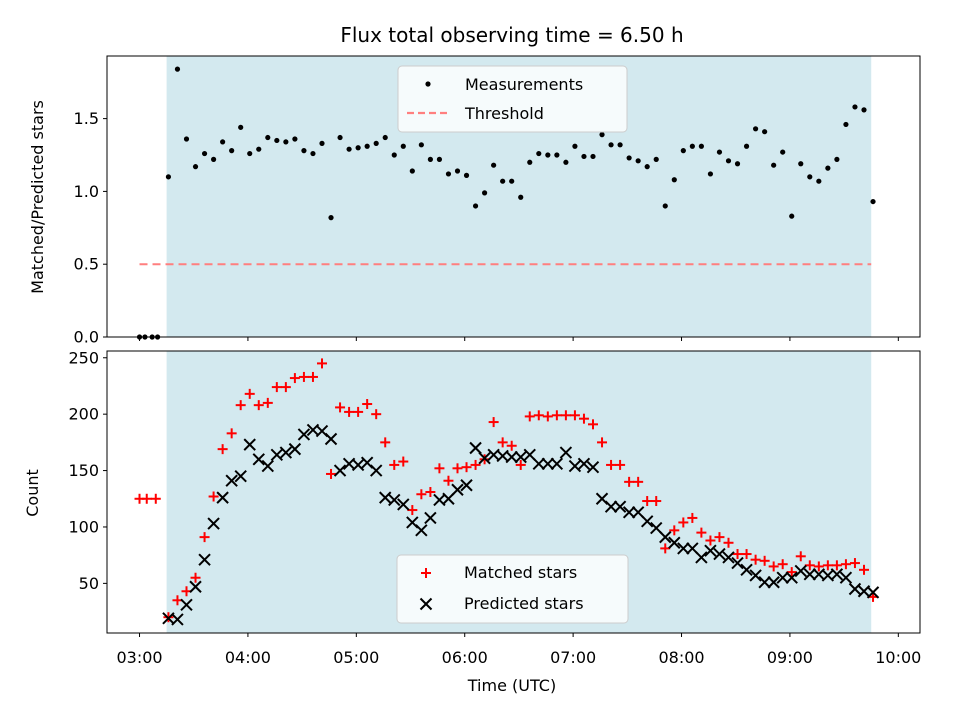 This screenshot has width=960, height=720. Describe the element at coordinates (428, 84) in the screenshot. I see `measurements-legend-marker` at that location.